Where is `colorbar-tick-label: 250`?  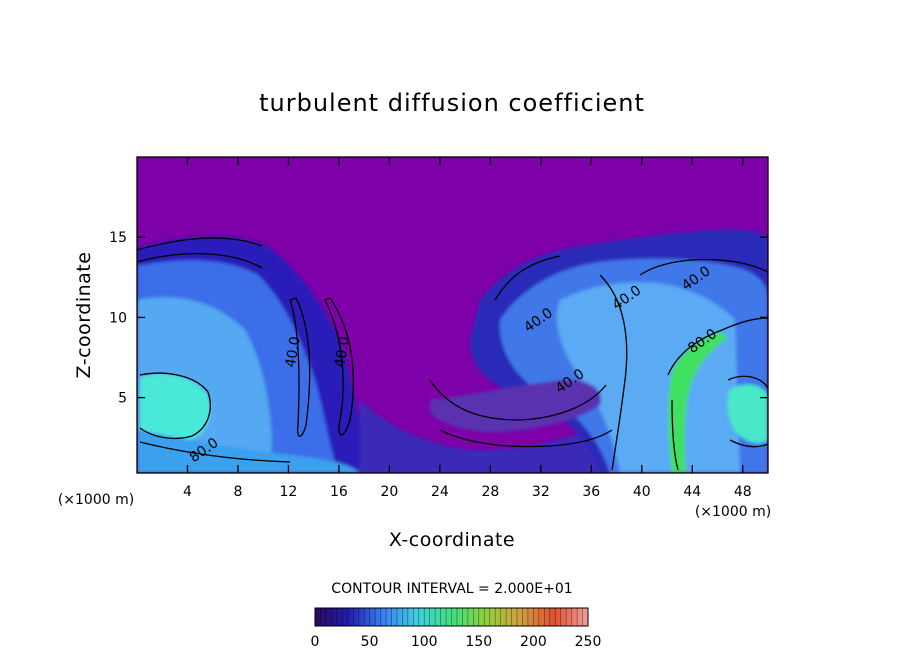
colorbar-tick-label: 250 is located at coordinates (588, 642).